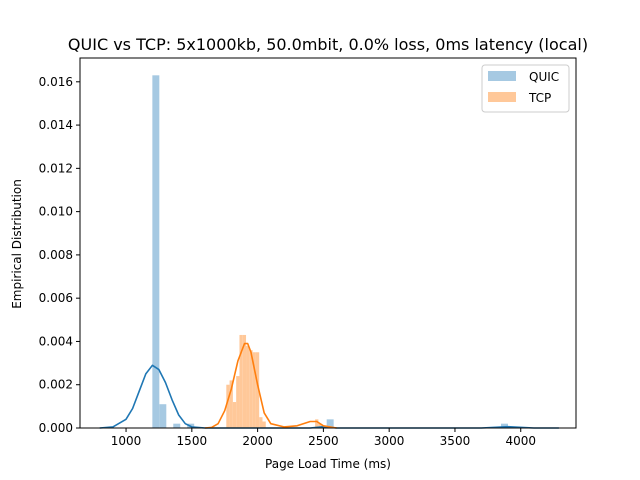 The image size is (640, 480). What do you see at coordinates (192, 441) in the screenshot?
I see `x-tick-label: 1500` at bounding box center [192, 441].